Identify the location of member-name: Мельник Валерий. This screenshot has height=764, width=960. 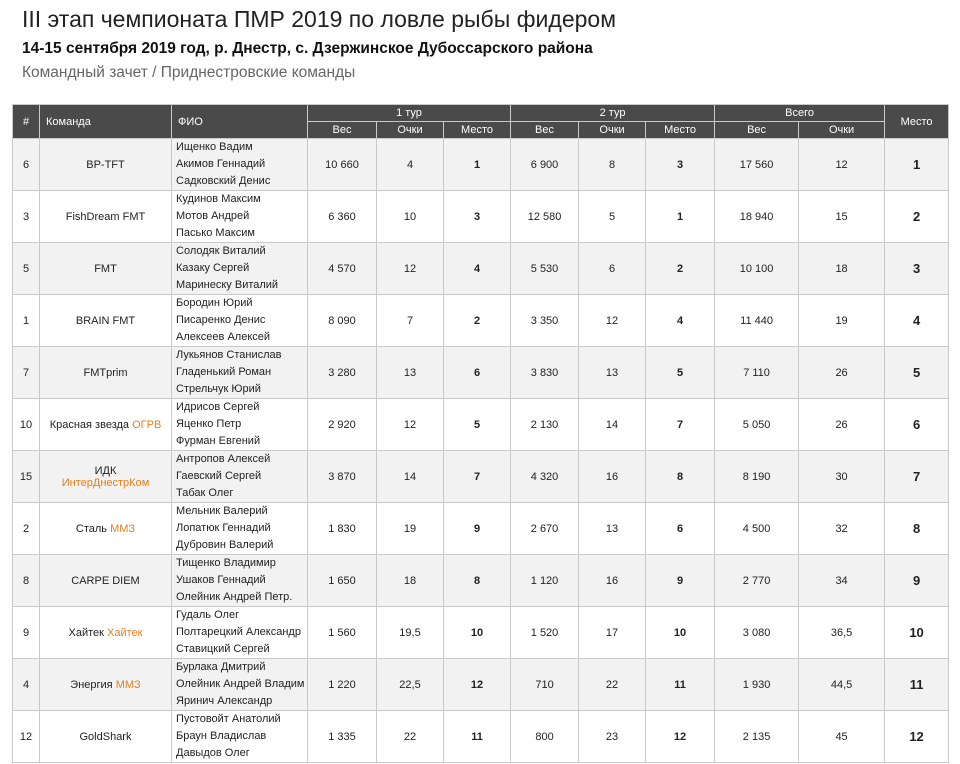
(222, 511).